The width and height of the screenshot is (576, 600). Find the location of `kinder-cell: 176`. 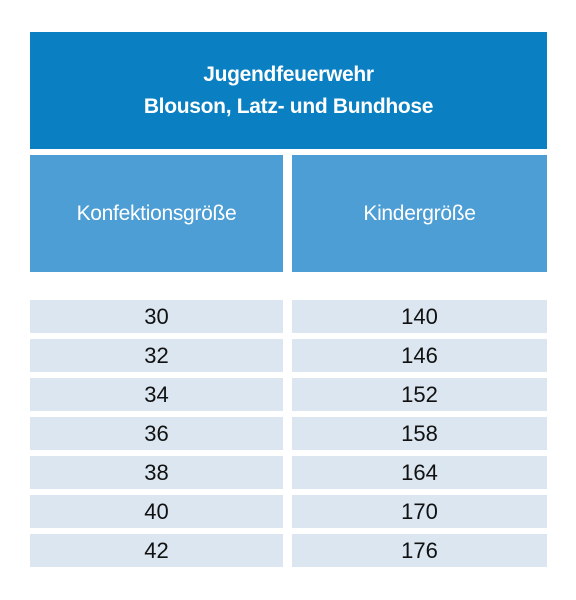

kinder-cell: 176 is located at coordinates (419, 550).